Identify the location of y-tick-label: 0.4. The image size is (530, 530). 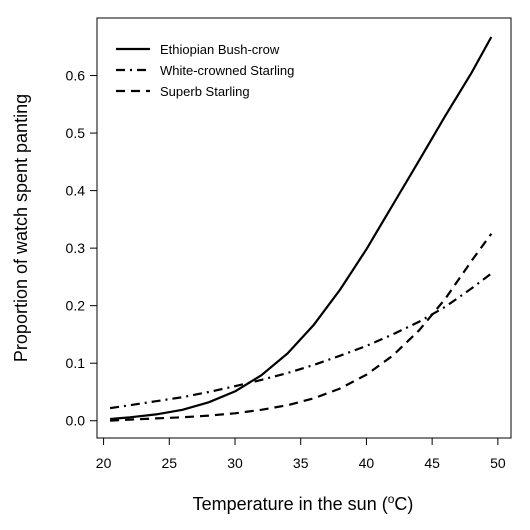
(76, 191).